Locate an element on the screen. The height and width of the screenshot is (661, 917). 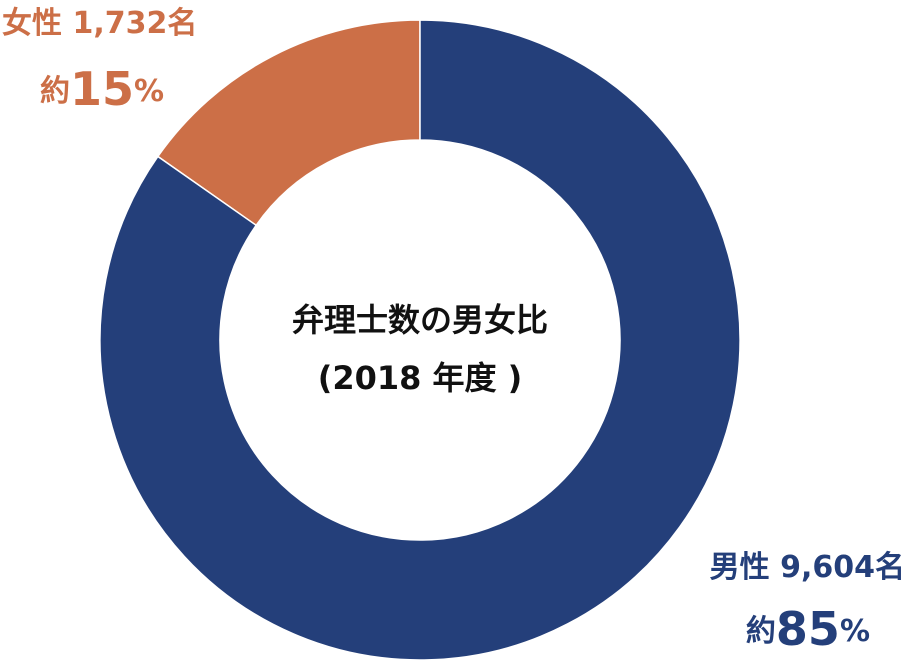
percent-label: 約15% is located at coordinates (102, 89).